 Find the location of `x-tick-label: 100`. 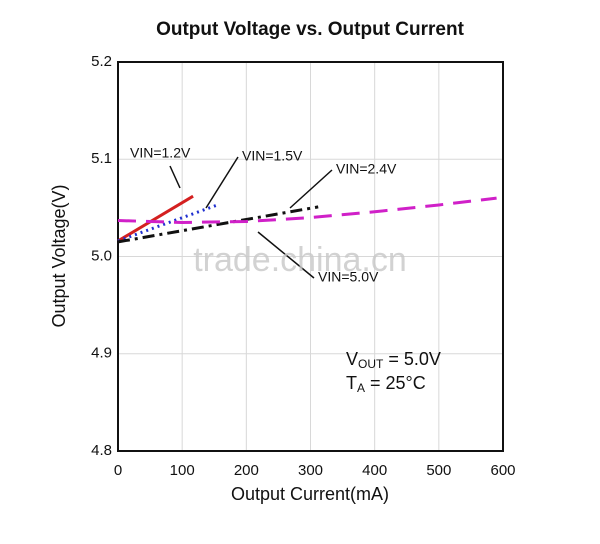

x-tick-label: 100 is located at coordinates (182, 470).